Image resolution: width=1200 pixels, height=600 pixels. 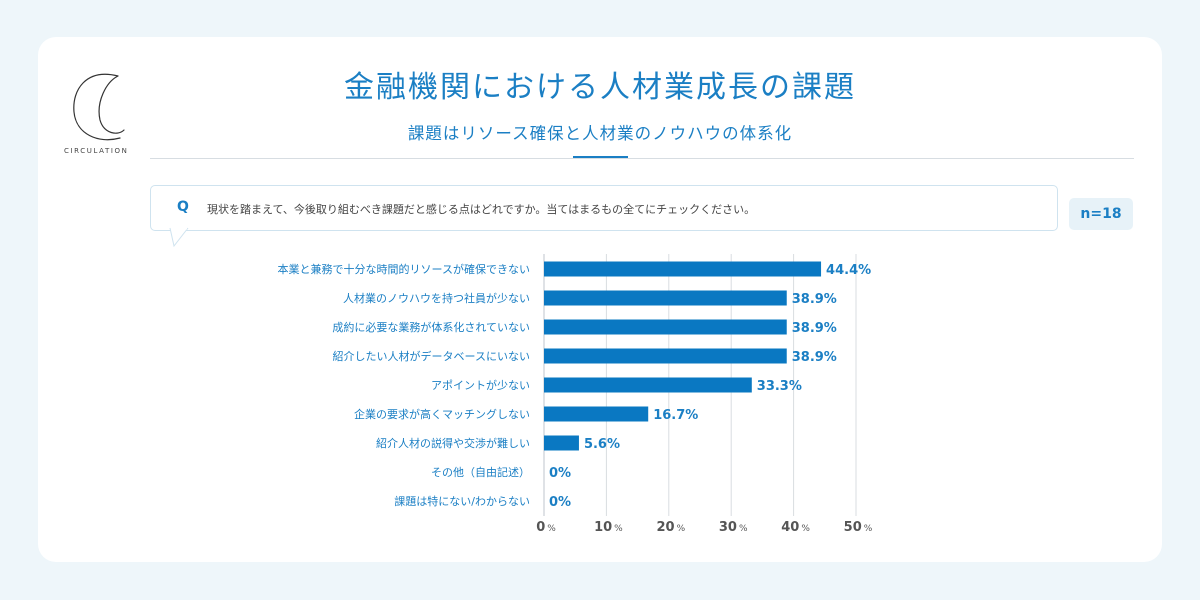 I want to click on category-label: 成約に必要な業務が体系化されていない, so click(x=431, y=327).